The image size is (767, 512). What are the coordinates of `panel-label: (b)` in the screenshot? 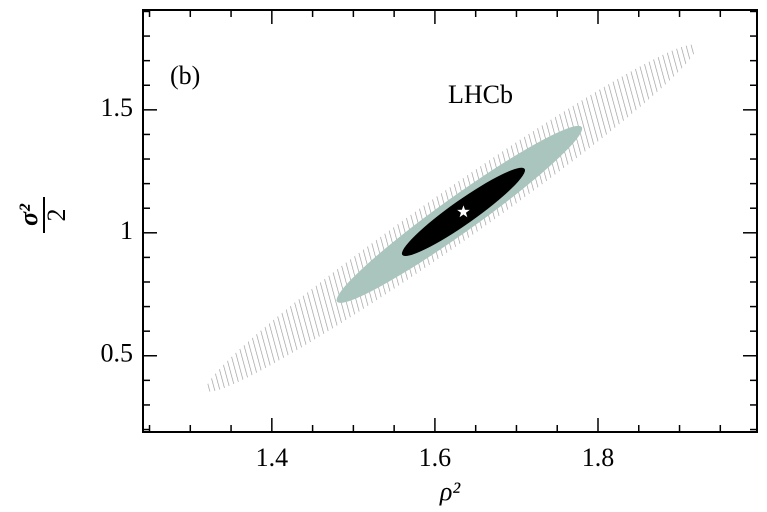 It's located at (185, 75).